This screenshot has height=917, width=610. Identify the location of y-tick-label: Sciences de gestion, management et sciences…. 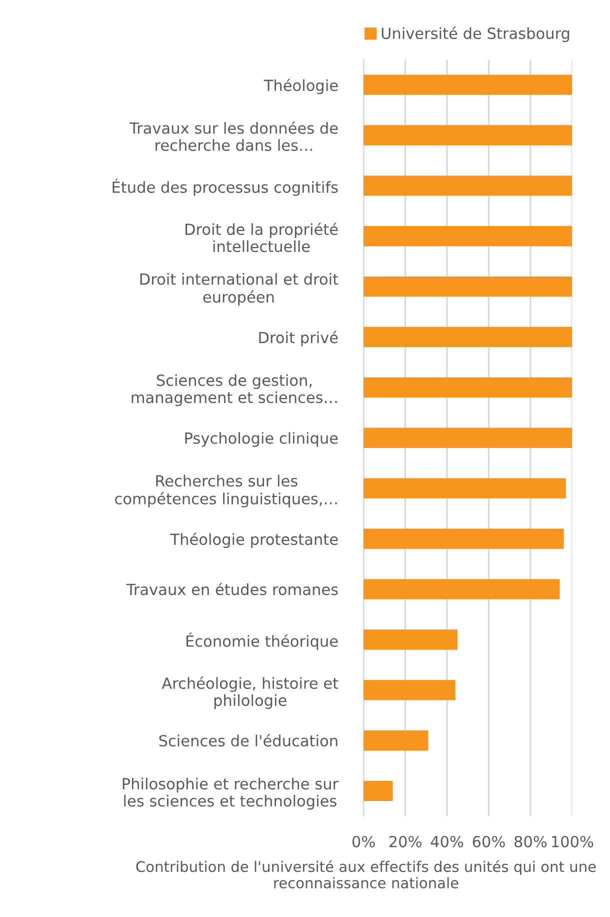
(234, 390).